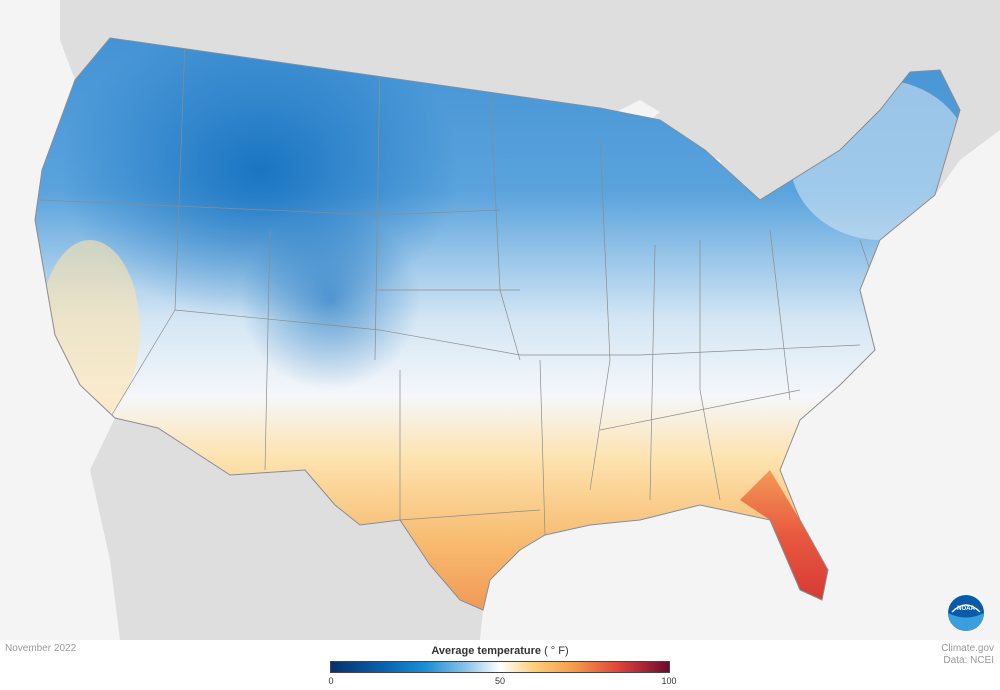 The width and height of the screenshot is (1000, 690). Describe the element at coordinates (968, 660) in the screenshot. I see `credit-source: Data: NCEI` at that location.